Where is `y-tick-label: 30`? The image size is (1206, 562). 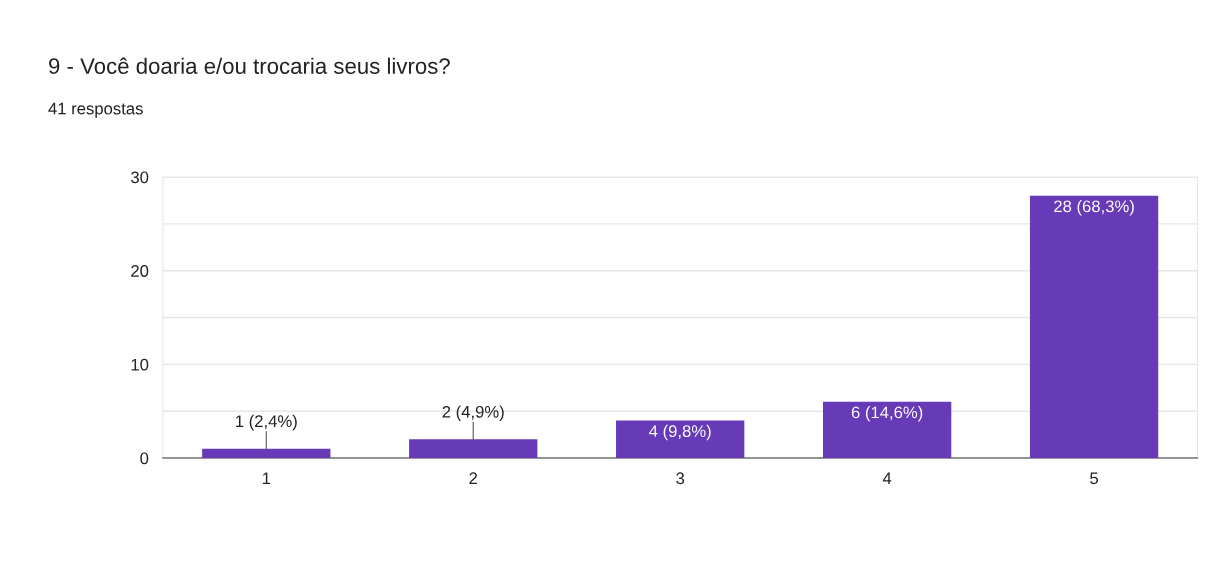 y-tick-label: 30 is located at coordinates (140, 177).